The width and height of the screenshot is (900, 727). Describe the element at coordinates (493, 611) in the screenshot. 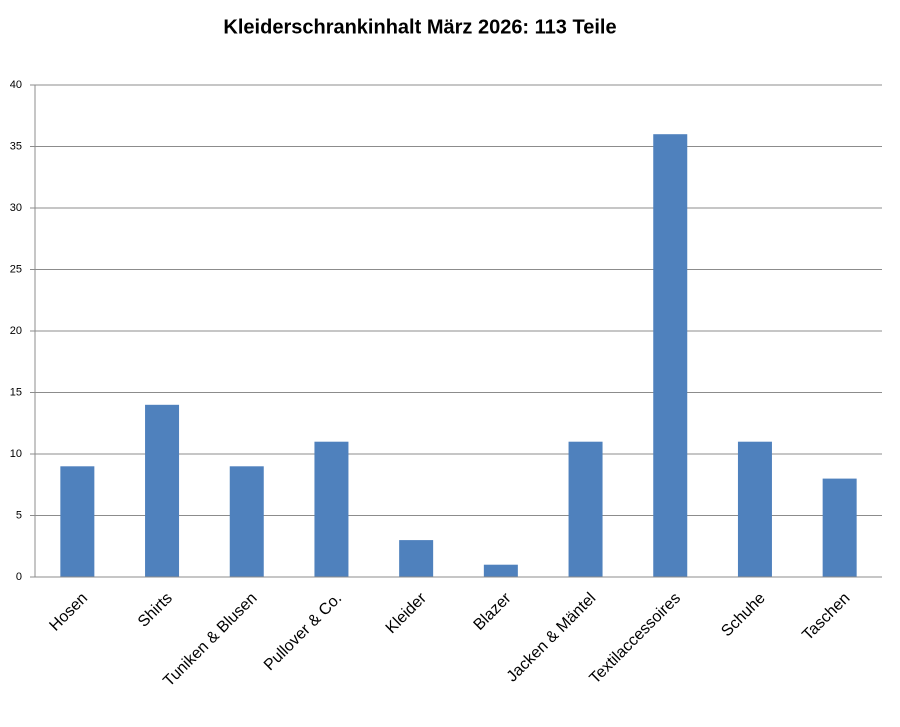

I see `x-tick-label: Blazer` at that location.